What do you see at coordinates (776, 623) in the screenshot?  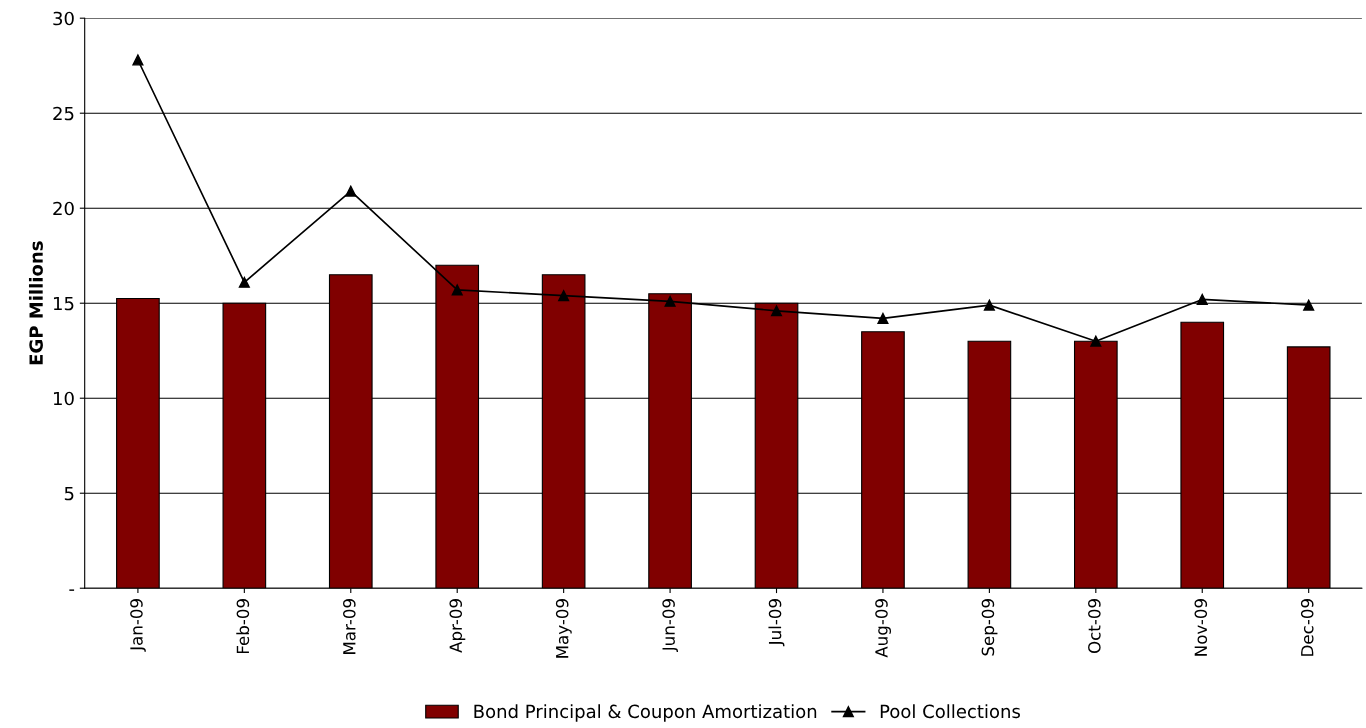 I see `x-tick-label: Jul-09` at bounding box center [776, 623].